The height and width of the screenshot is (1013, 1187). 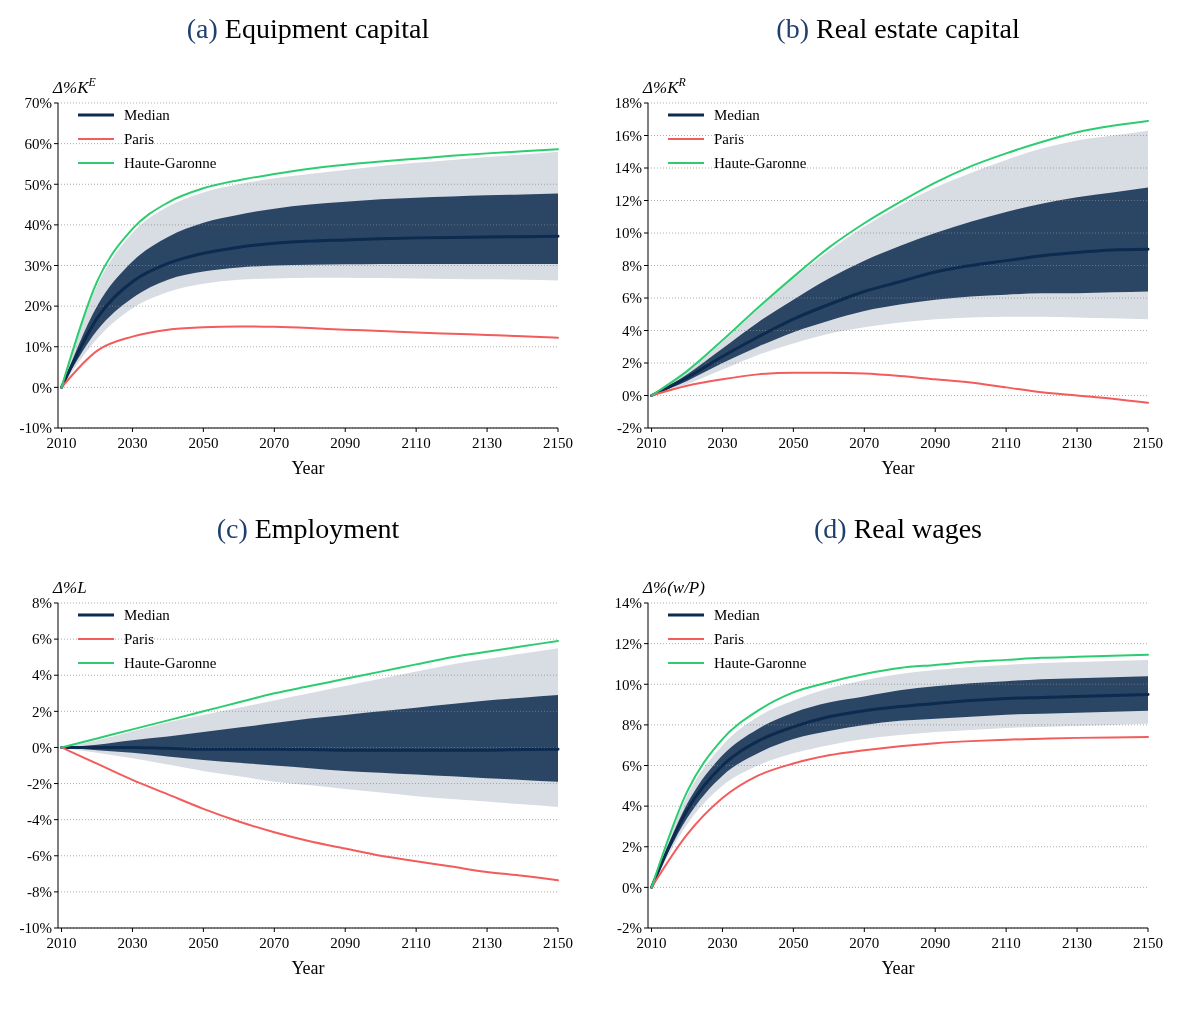 What do you see at coordinates (74, 86) in the screenshot?
I see `y-axis-title: Δ%K$^{E}$` at bounding box center [74, 86].